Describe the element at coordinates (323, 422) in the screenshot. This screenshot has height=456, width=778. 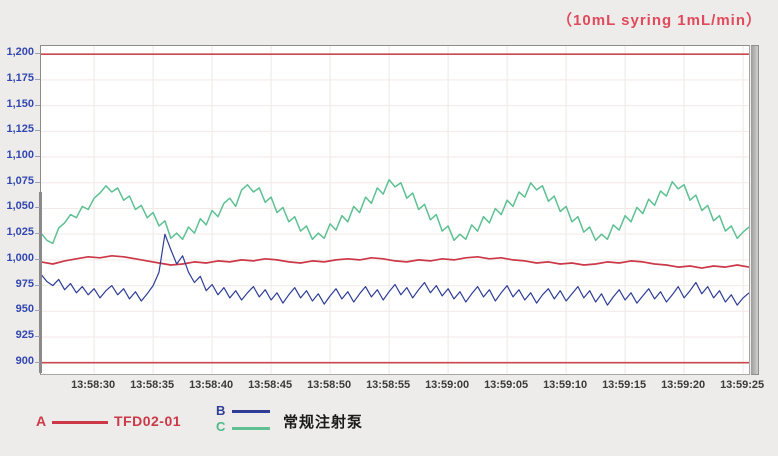
I see `legend-series-bc-name: 常规注射泵` at that location.